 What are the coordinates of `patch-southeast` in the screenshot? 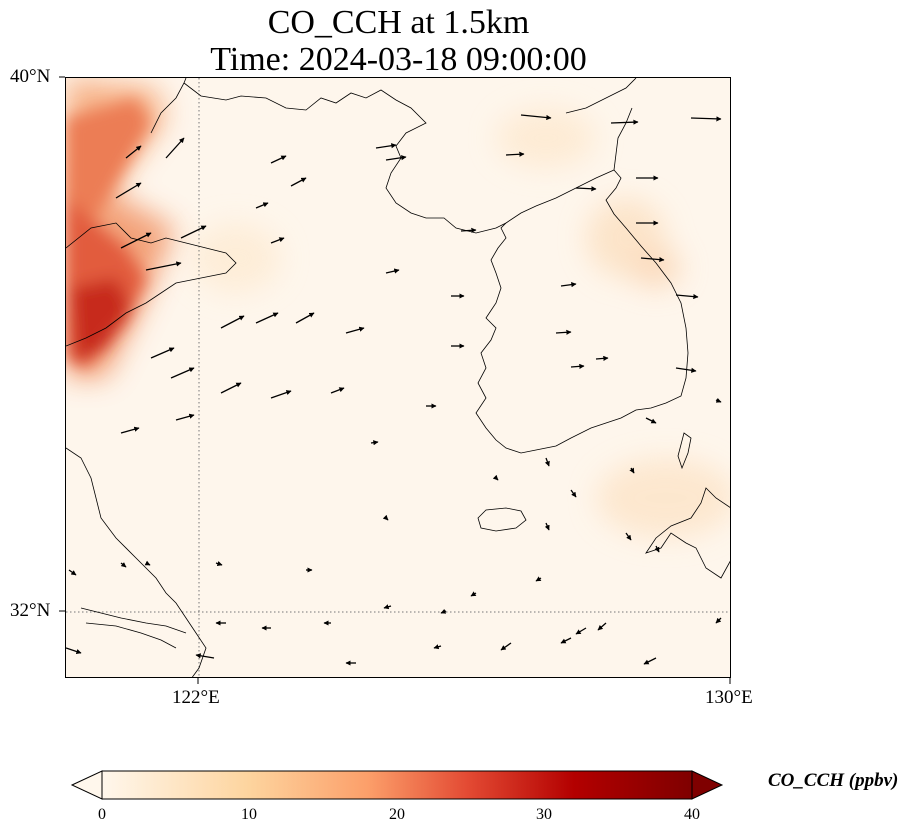 It's located at (663, 498).